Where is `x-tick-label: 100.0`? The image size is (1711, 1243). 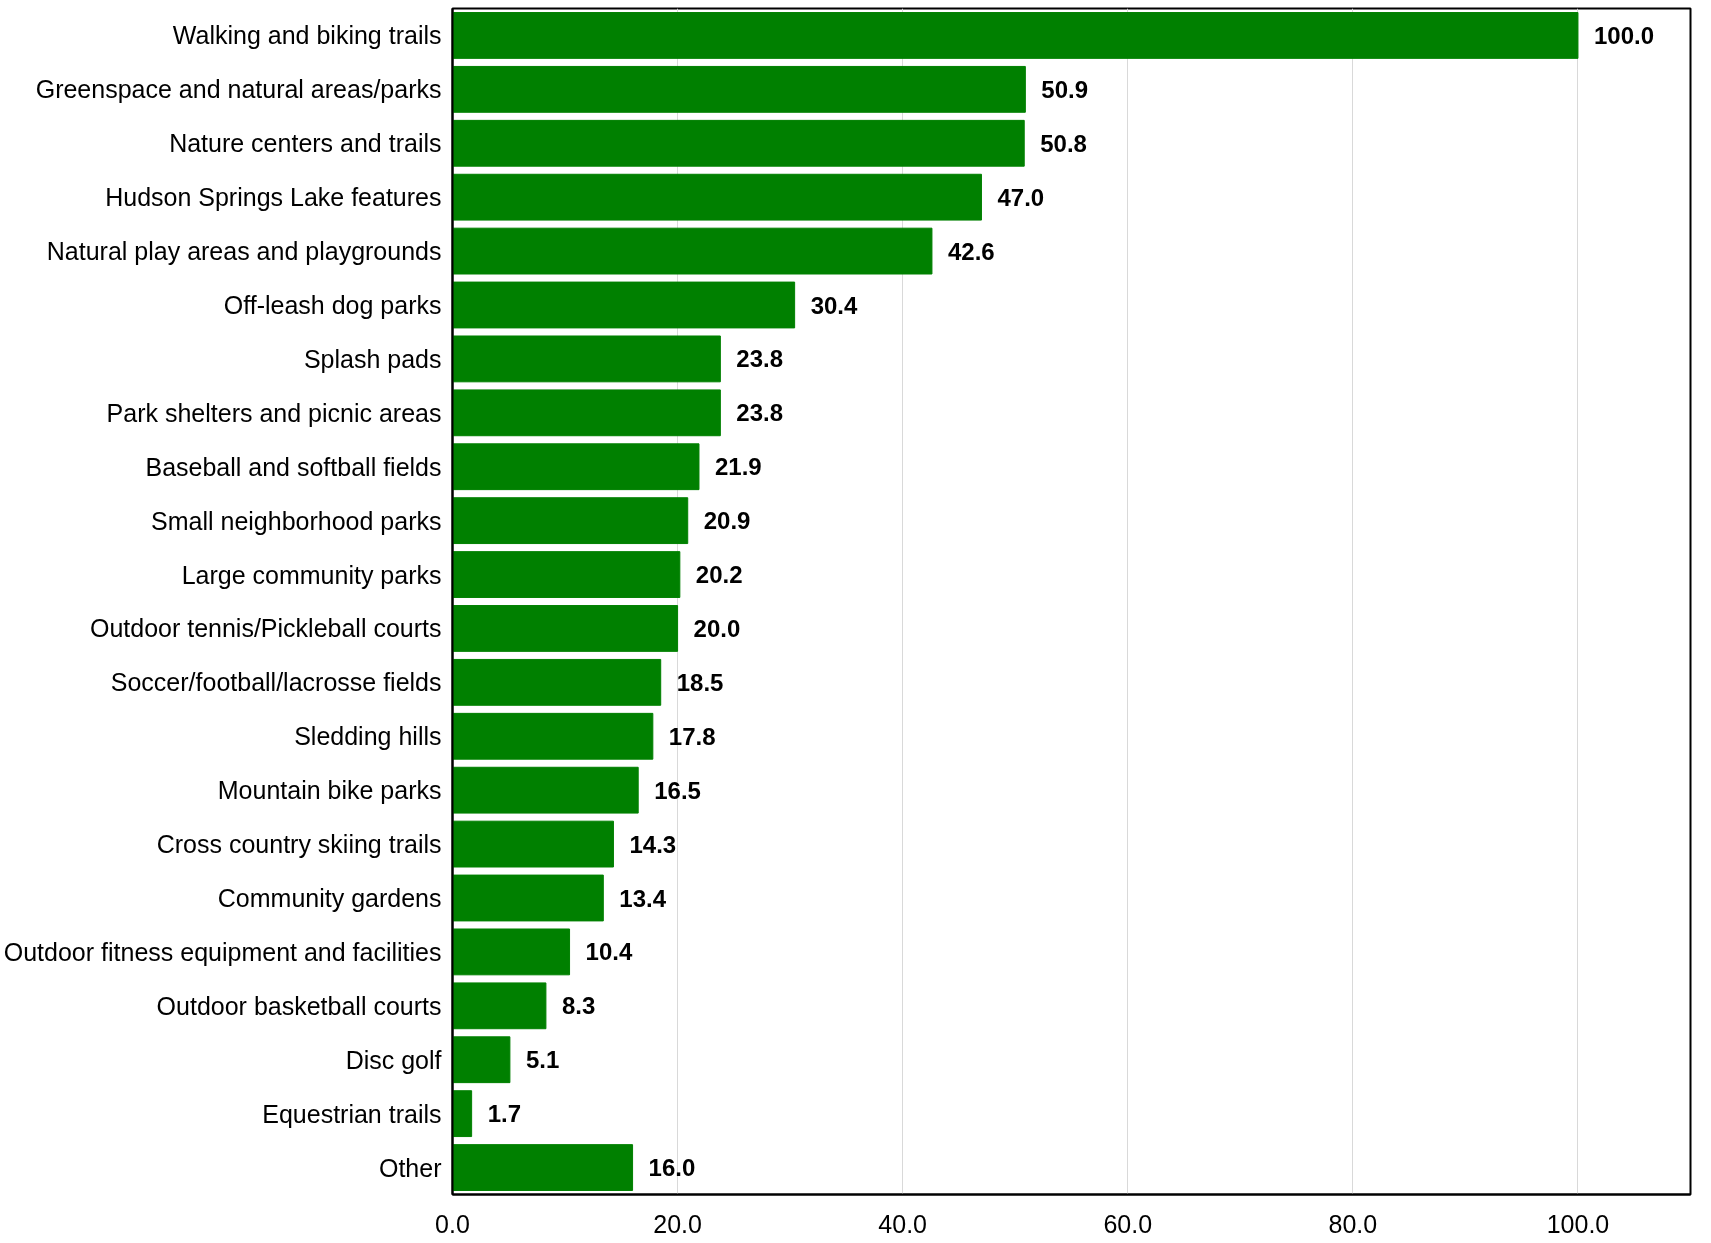 x-tick-label: 100.0 is located at coordinates (1578, 1223).